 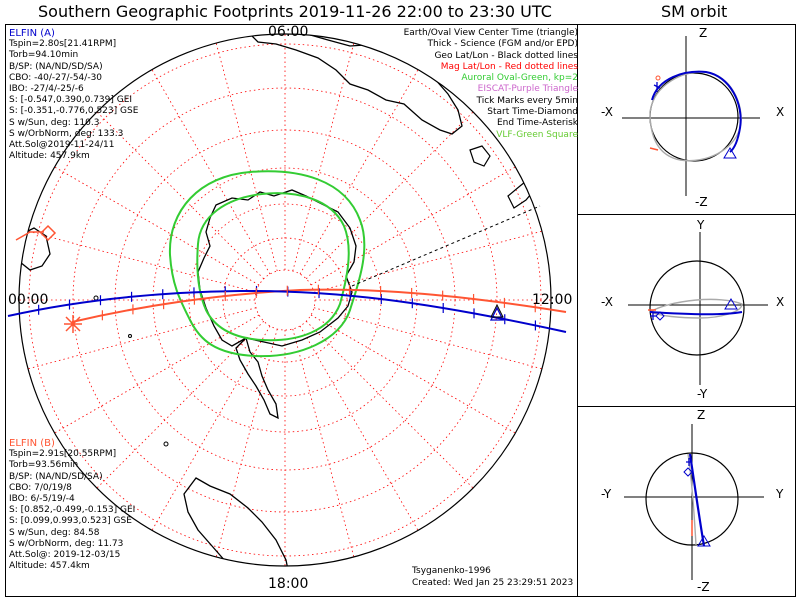 What do you see at coordinates (63, 44) in the screenshot?
I see `info-line: Tspin=2.80s[21.41RPM]` at bounding box center [63, 44].